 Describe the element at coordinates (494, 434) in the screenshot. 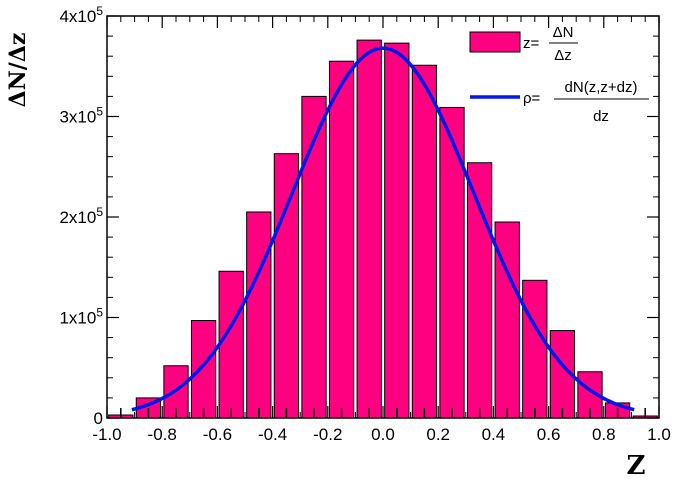

I see `x-tick-label: 0.4` at that location.